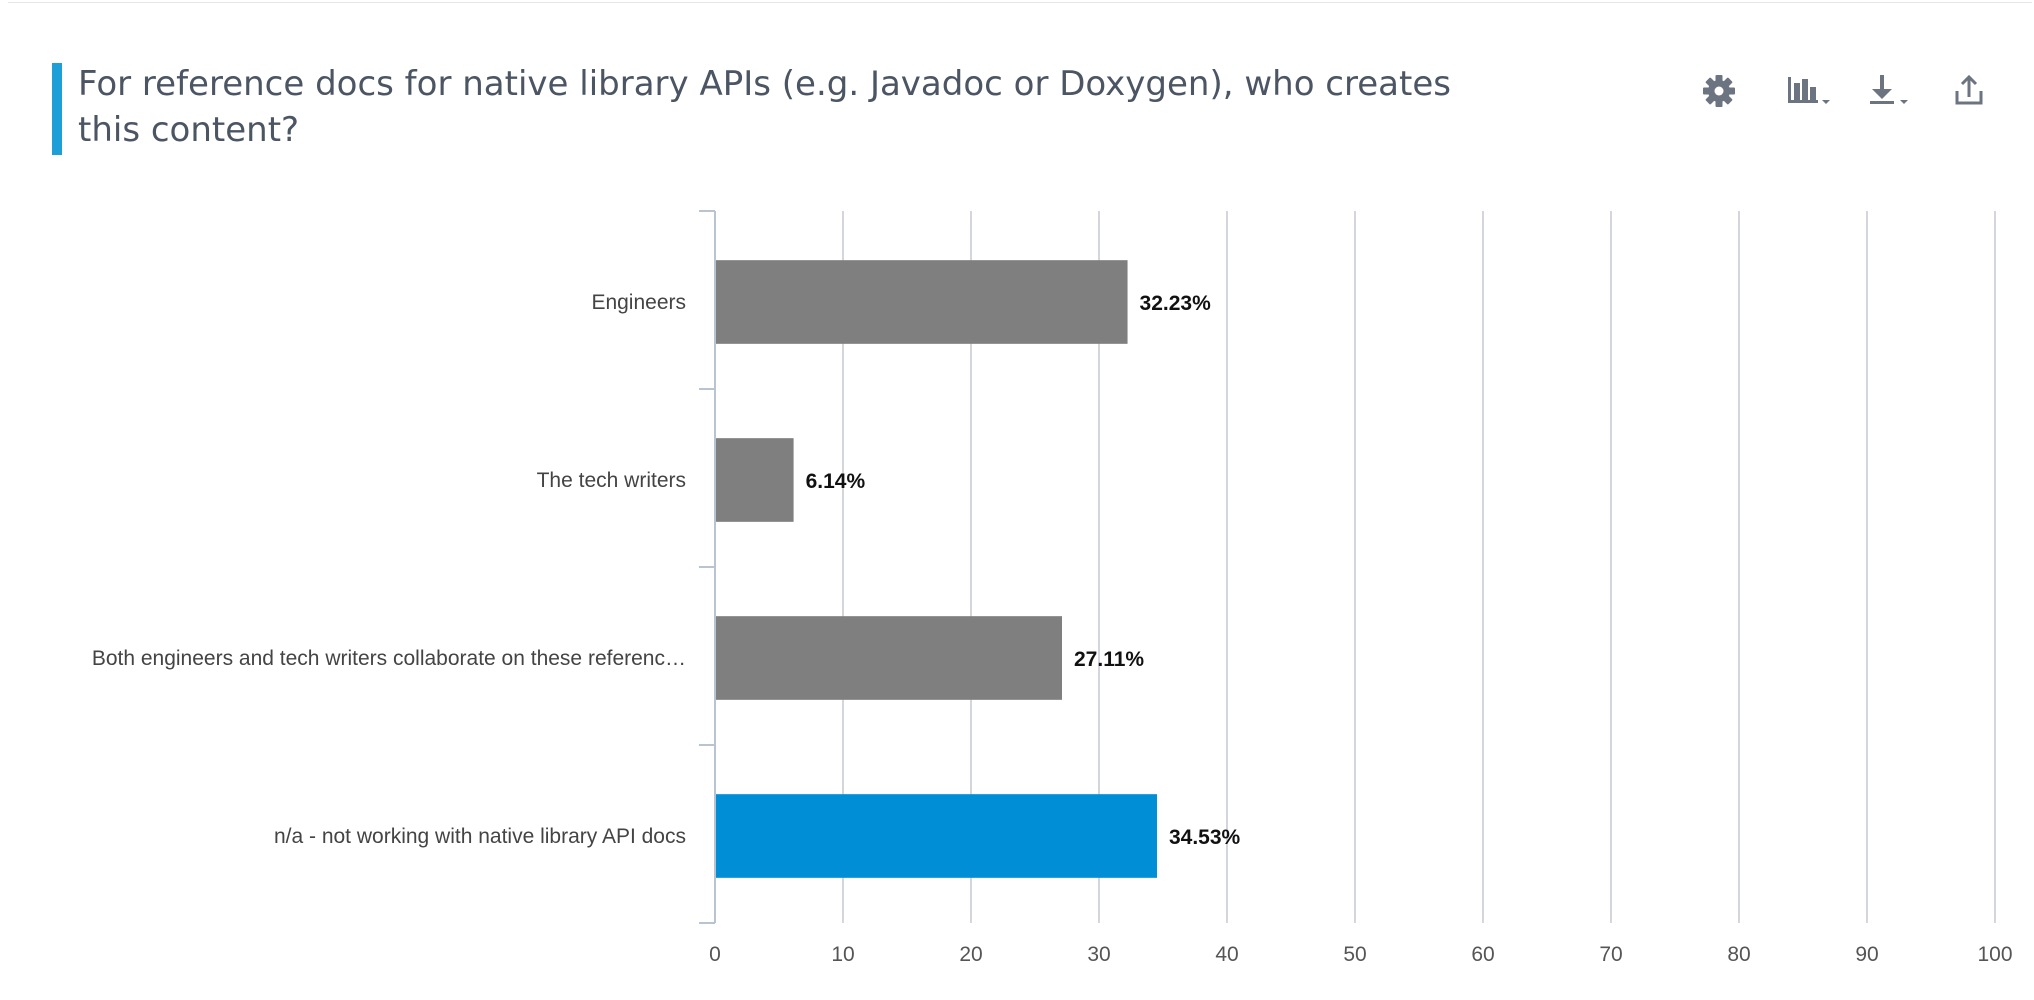  I want to click on x-tick-label: 10, so click(842, 954).